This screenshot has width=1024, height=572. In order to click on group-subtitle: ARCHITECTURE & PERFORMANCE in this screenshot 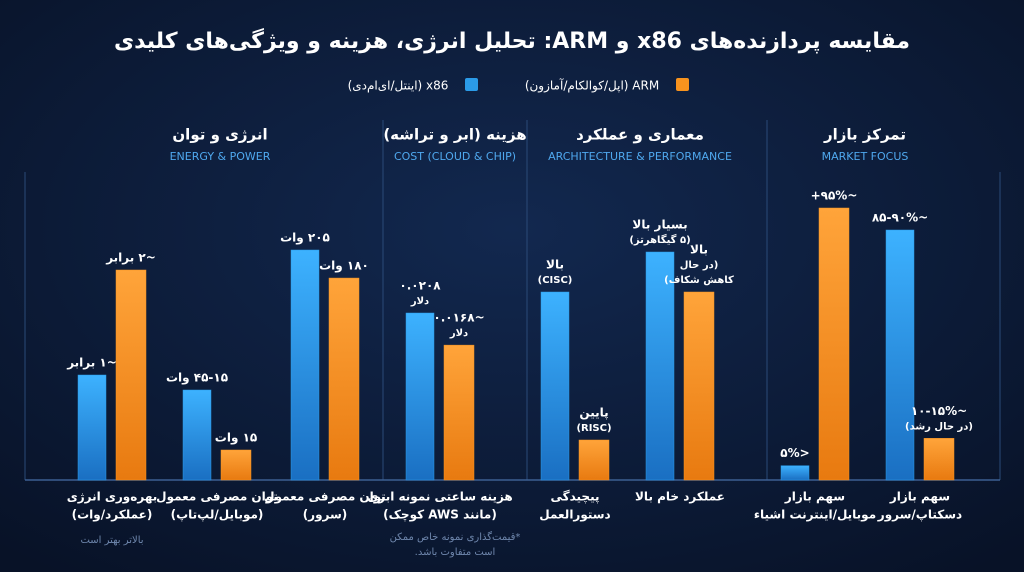, I will do `click(640, 156)`.